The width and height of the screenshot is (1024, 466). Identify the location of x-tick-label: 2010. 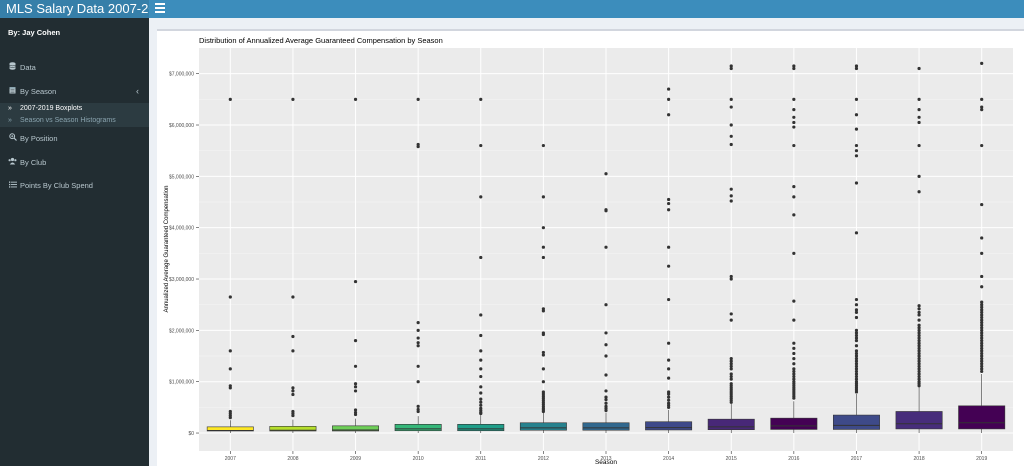
(418, 459).